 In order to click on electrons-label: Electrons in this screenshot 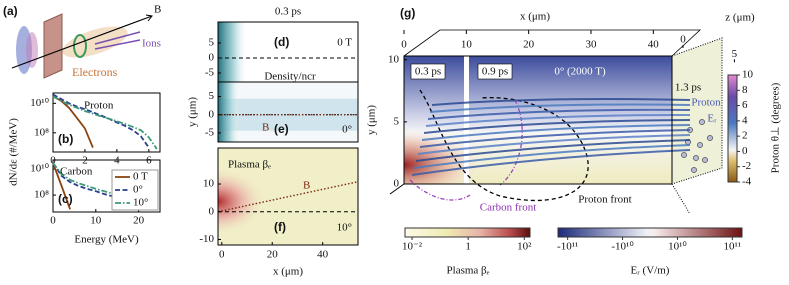, I will do `click(95, 72)`.